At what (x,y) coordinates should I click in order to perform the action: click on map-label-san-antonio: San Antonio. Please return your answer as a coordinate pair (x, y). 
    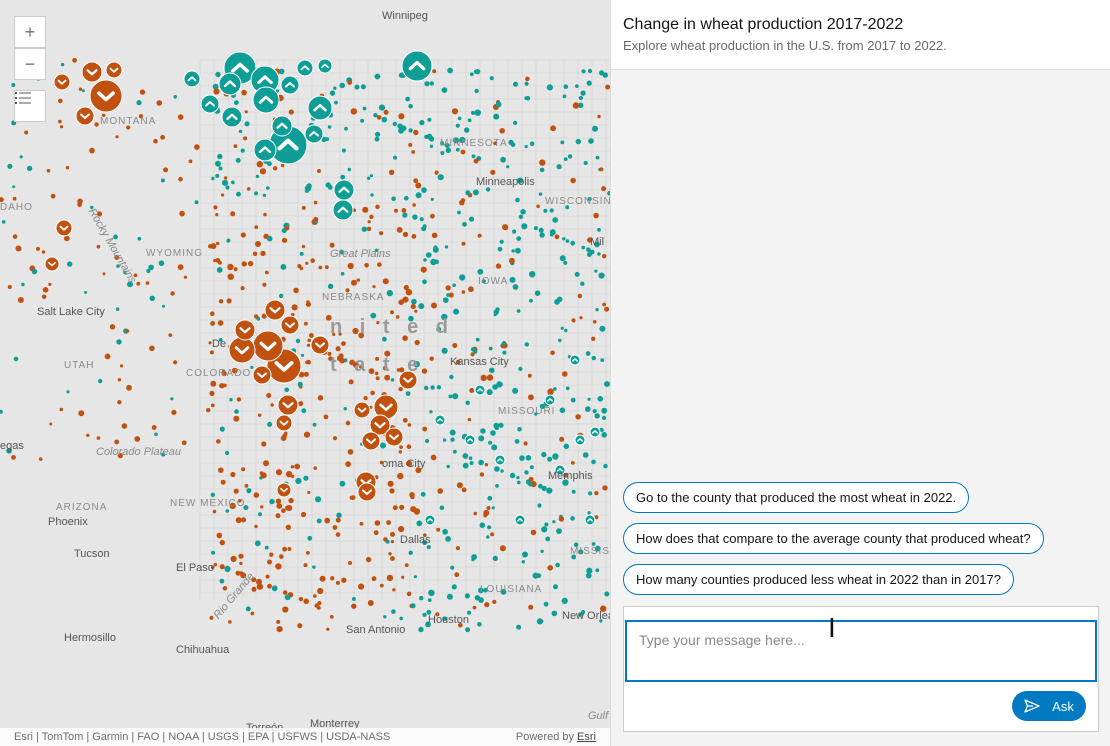
    Looking at the image, I should click on (376, 630).